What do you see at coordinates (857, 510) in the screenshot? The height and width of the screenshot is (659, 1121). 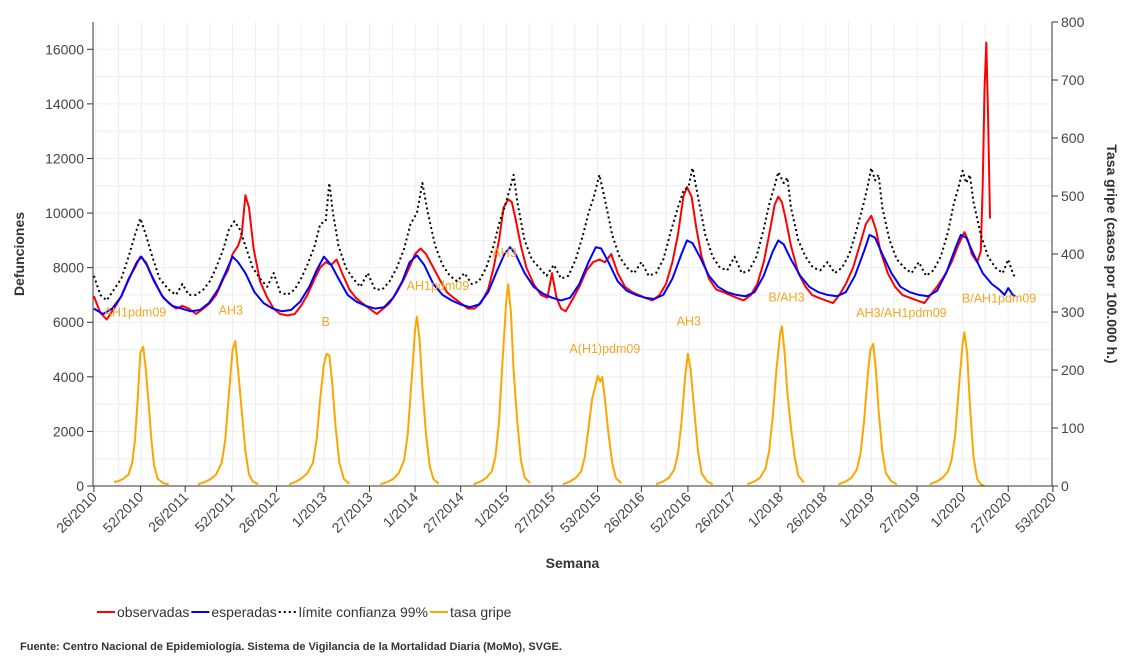 I see `x-tick-label: 1/2019` at bounding box center [857, 510].